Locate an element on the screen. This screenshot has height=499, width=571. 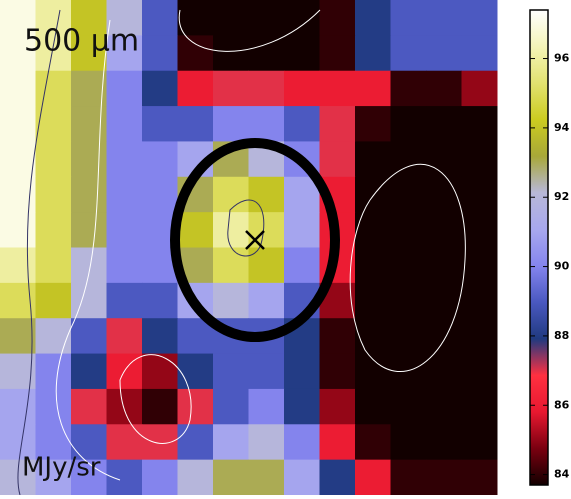
colorbar-tick-label: 84 is located at coordinates (562, 474).